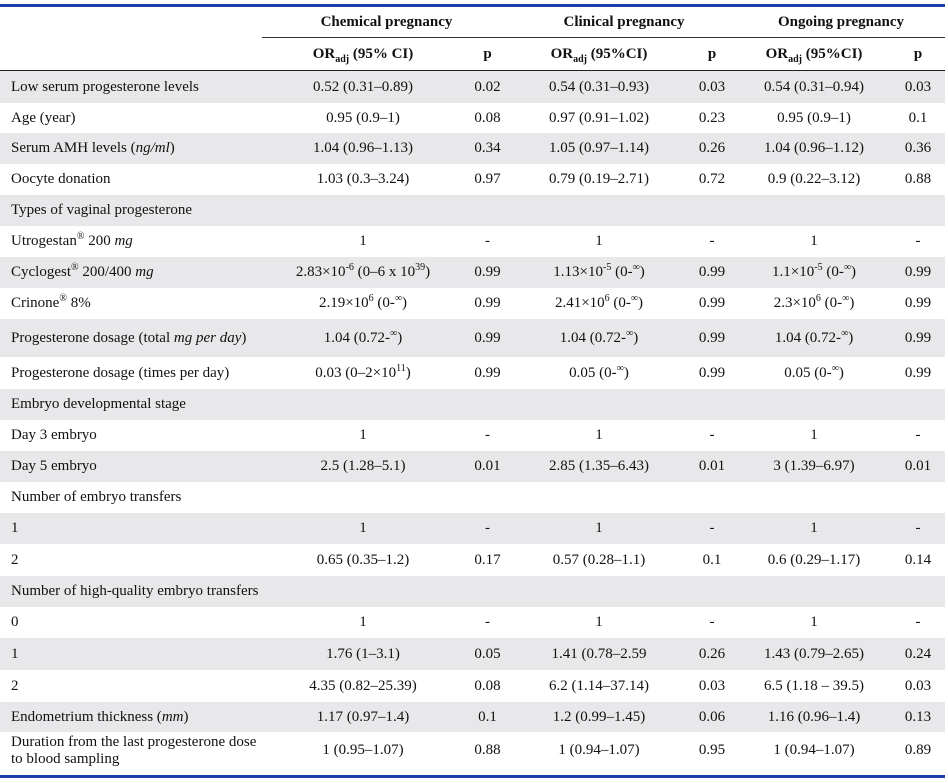 This screenshot has width=948, height=783. What do you see at coordinates (918, 717) in the screenshot?
I see `p-ongoing: 0.13` at bounding box center [918, 717].